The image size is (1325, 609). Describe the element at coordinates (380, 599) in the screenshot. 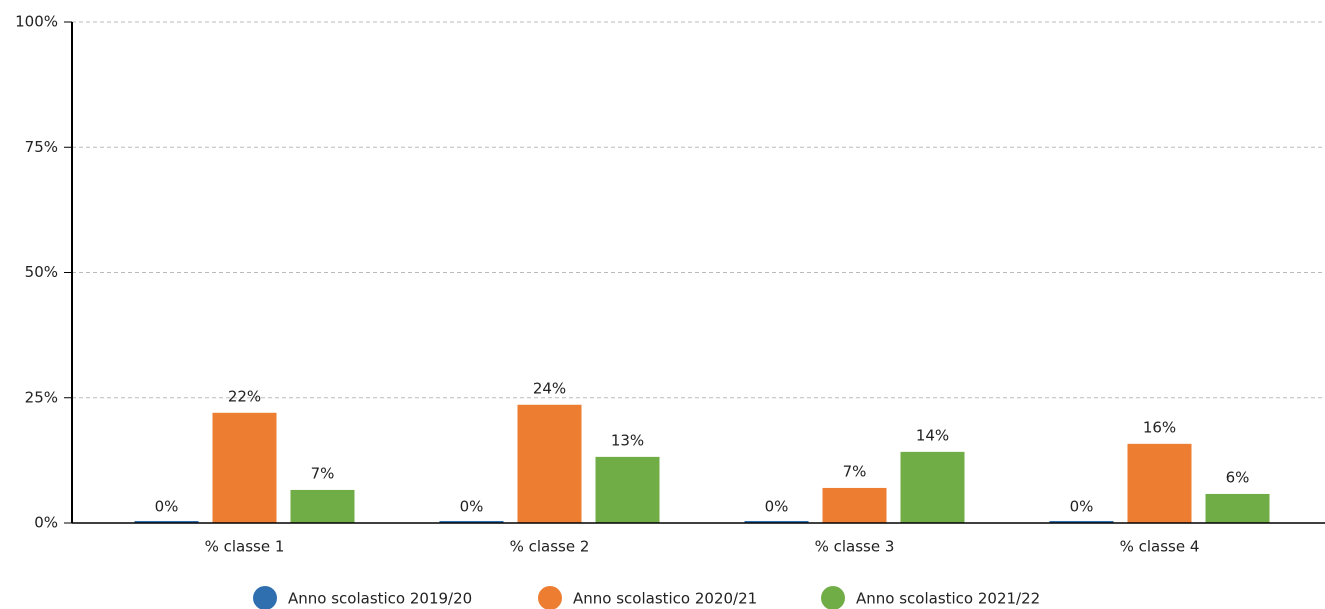

I see `legend-label: Anno scolastico 2019/20` at that location.